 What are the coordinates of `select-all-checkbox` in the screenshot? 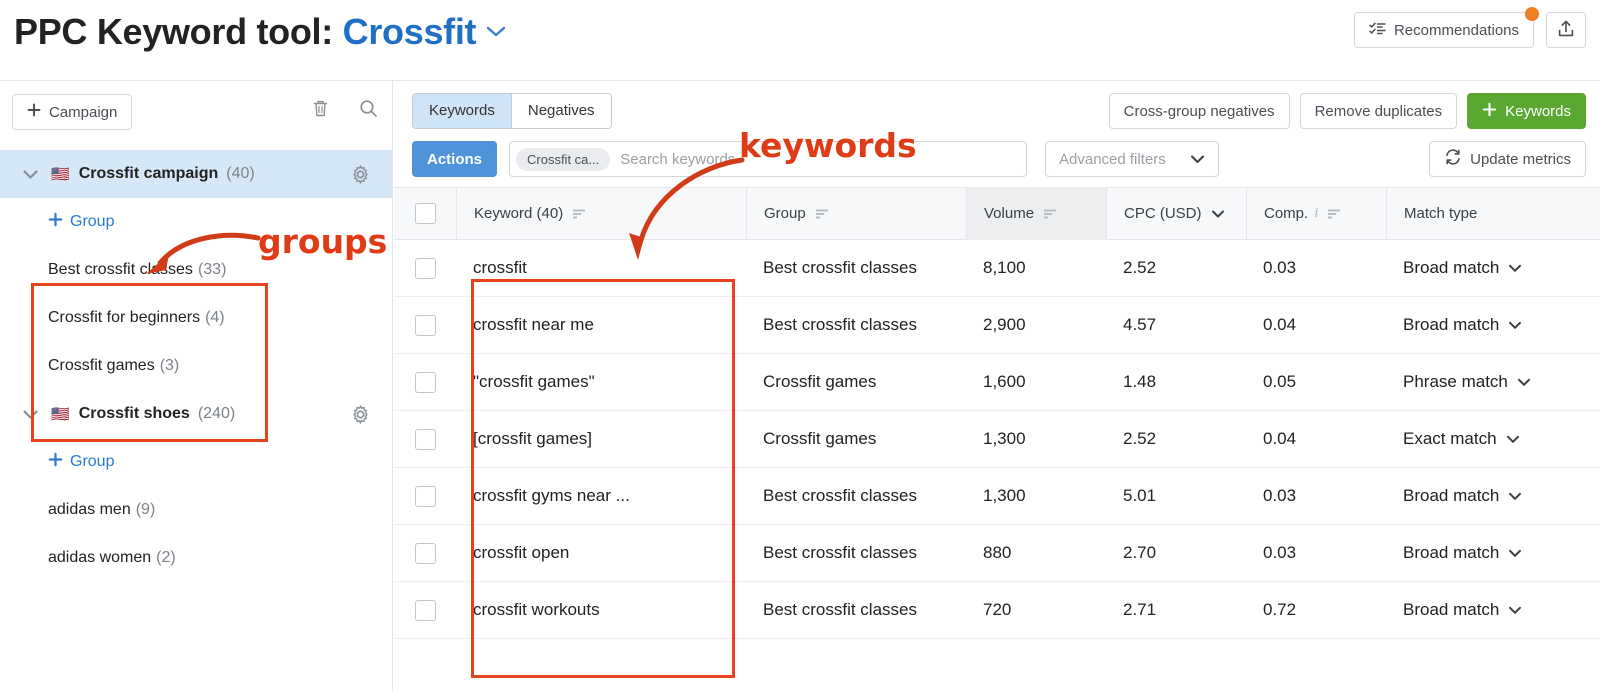 It's located at (425, 213).